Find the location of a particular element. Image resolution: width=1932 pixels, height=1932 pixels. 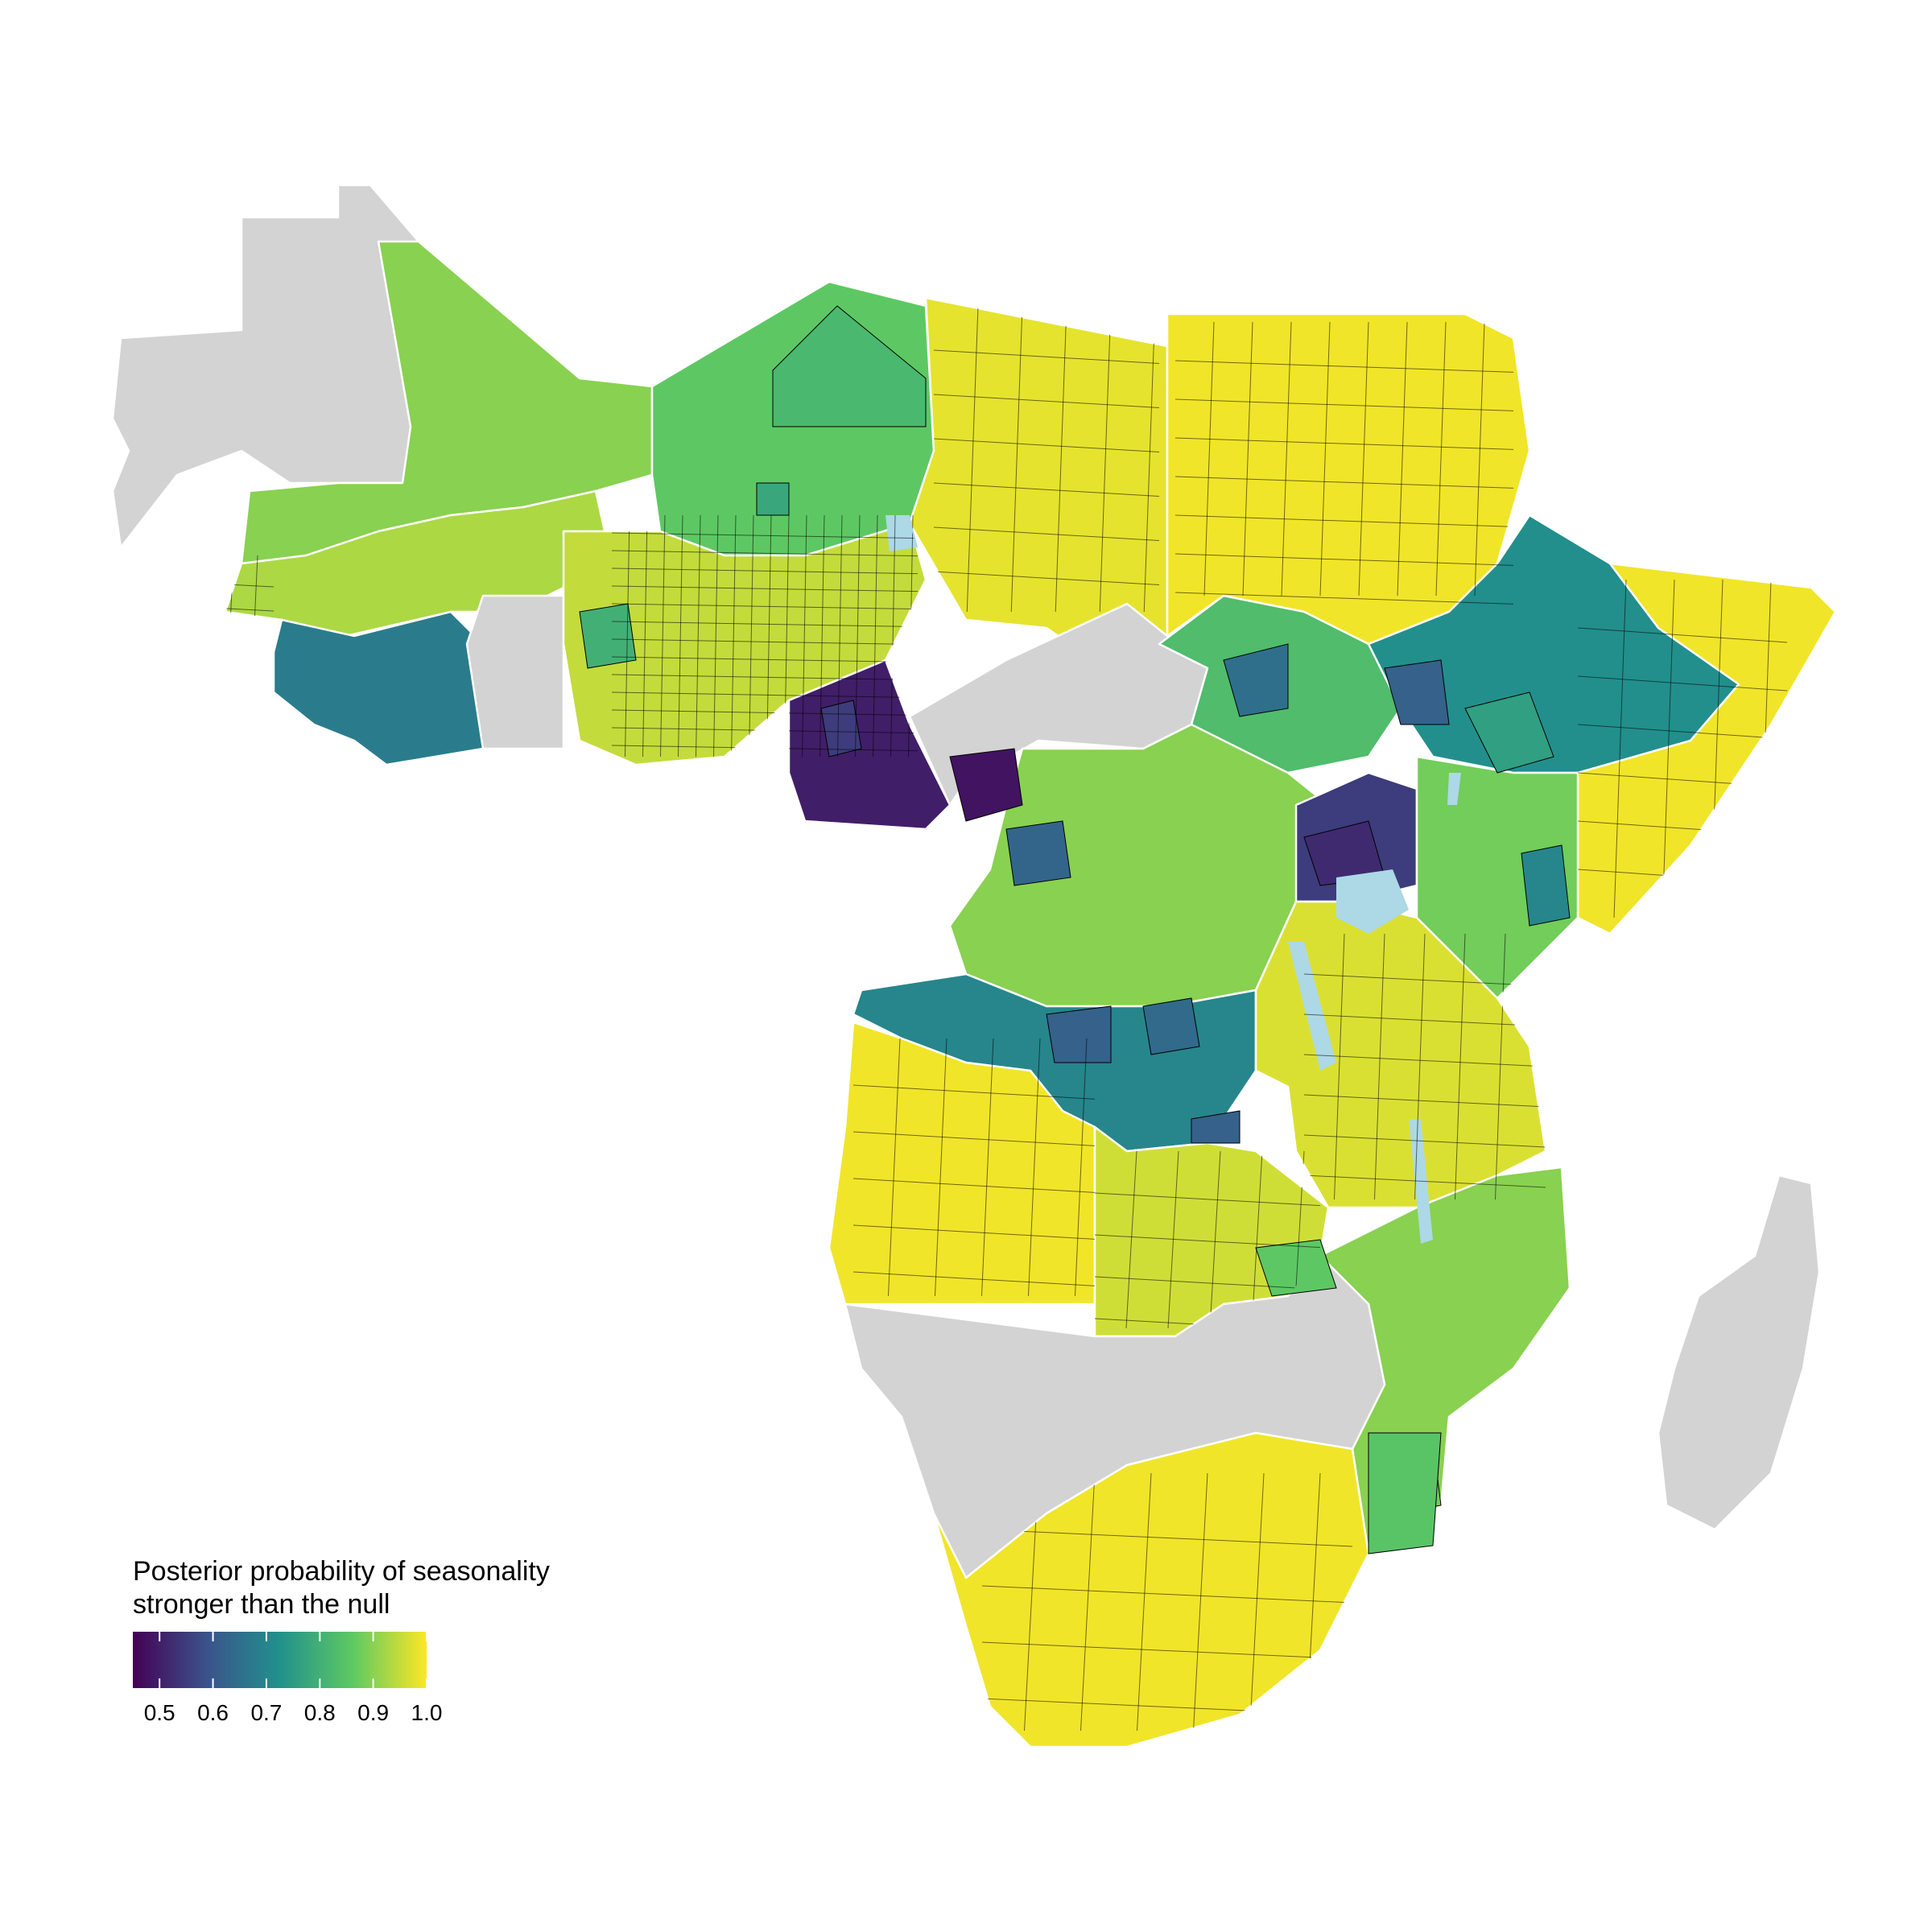

legend-tick-label: 0.8 is located at coordinates (319, 1712).